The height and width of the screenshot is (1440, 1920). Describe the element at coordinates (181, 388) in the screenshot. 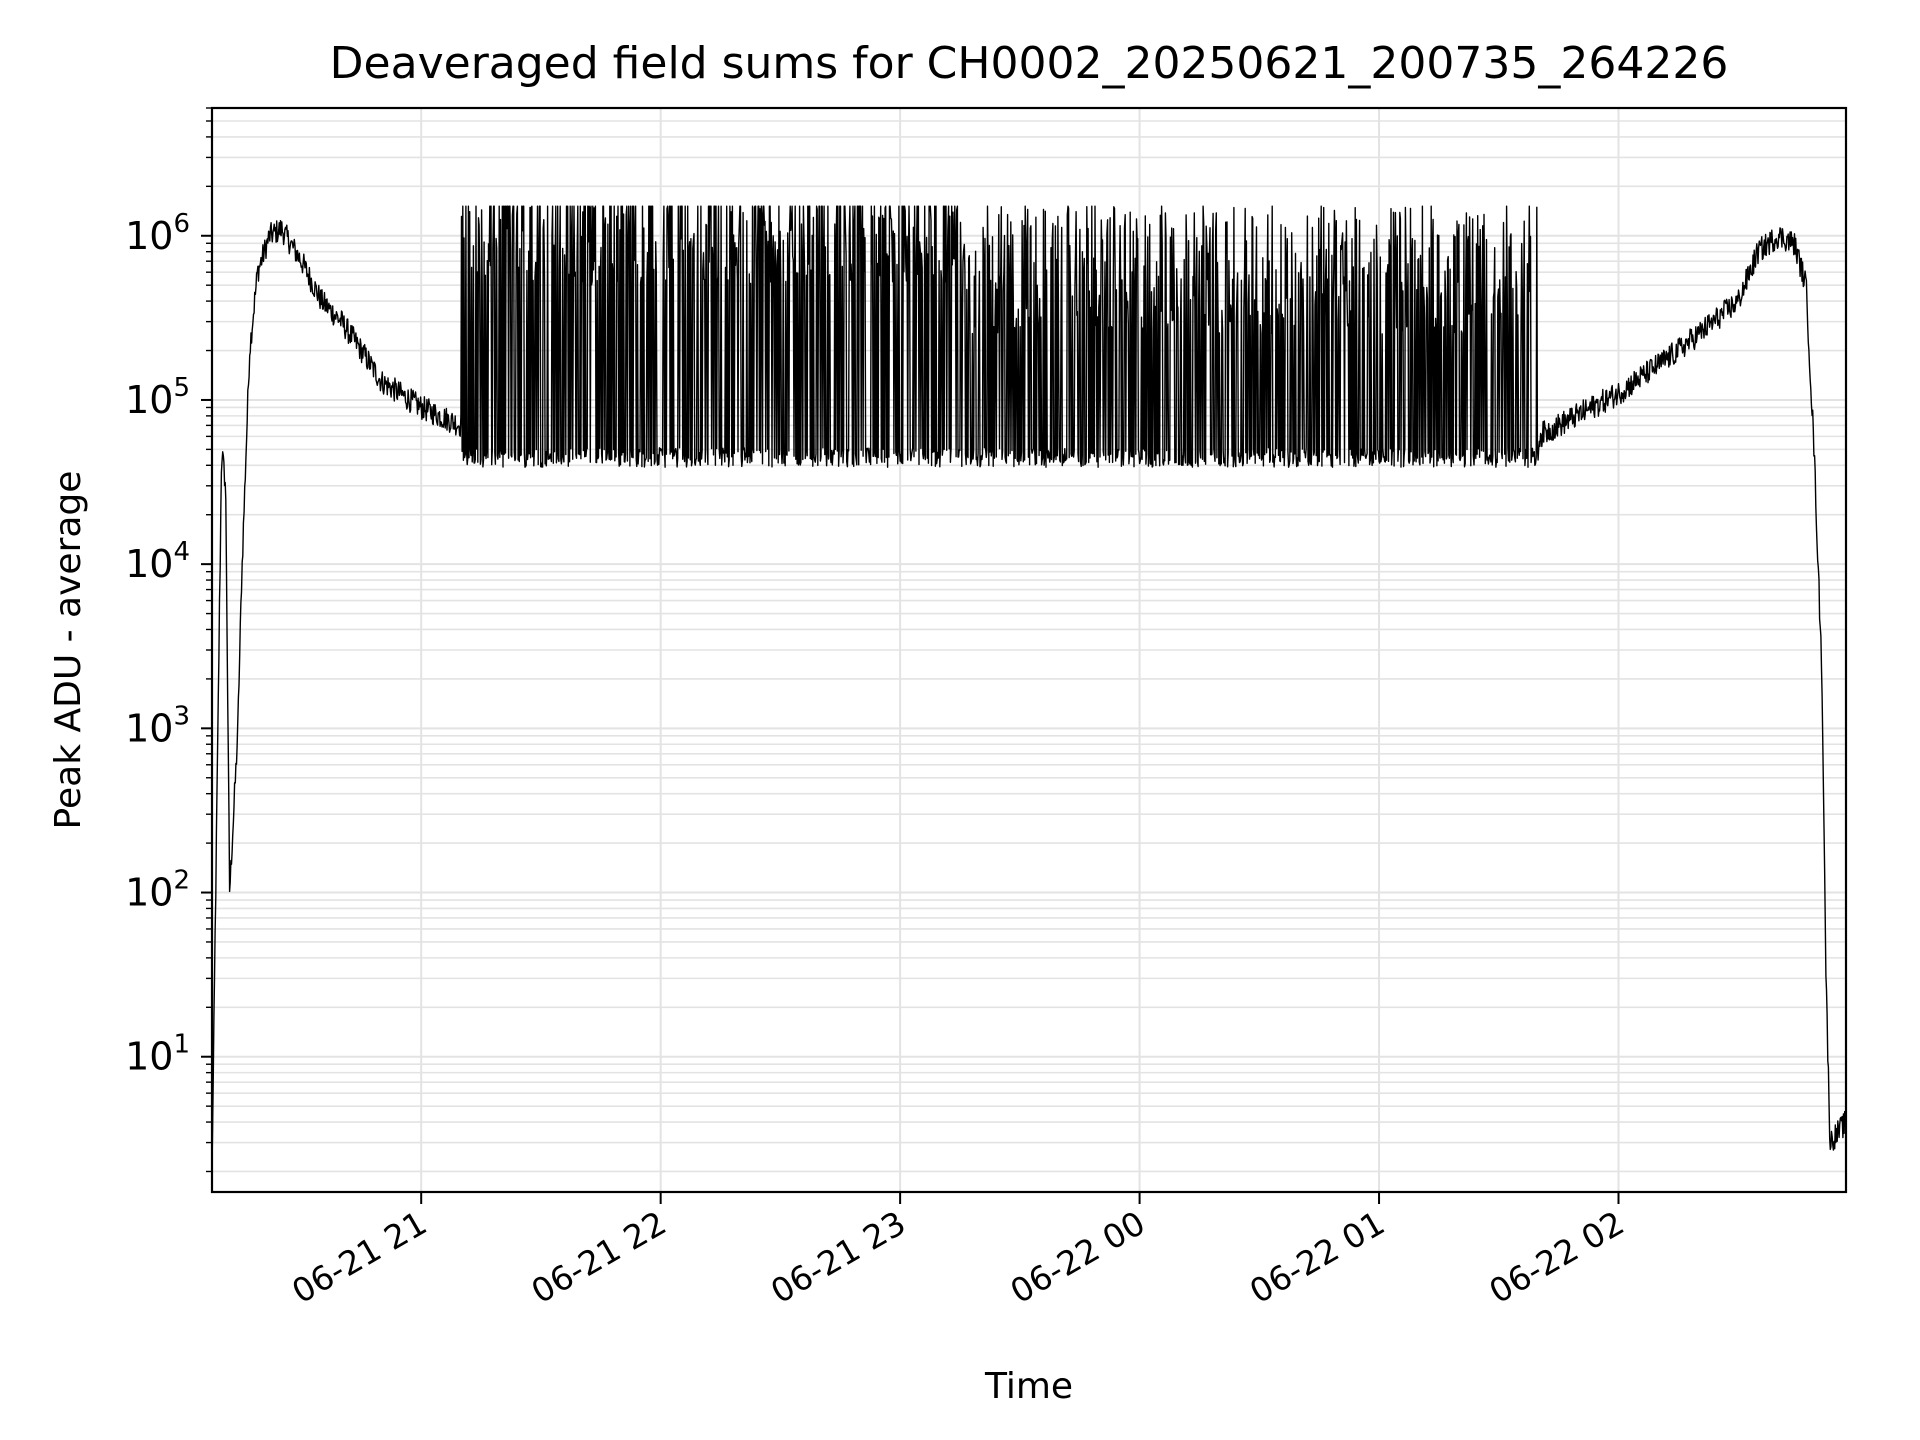

I see `y-tick-exponent: 5` at that location.